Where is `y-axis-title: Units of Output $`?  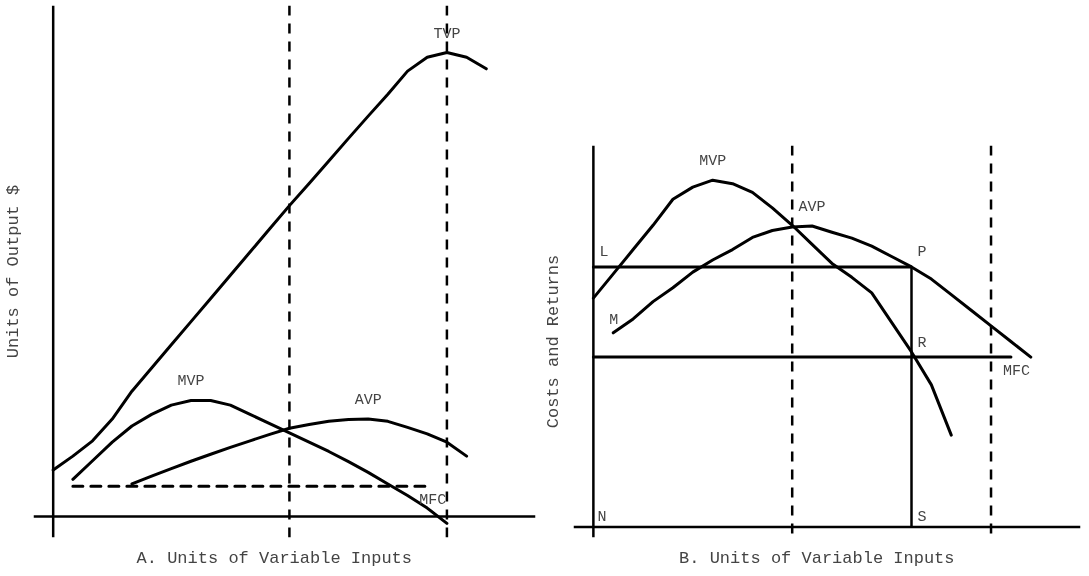 y-axis-title: Units of Output $ is located at coordinates (13, 271).